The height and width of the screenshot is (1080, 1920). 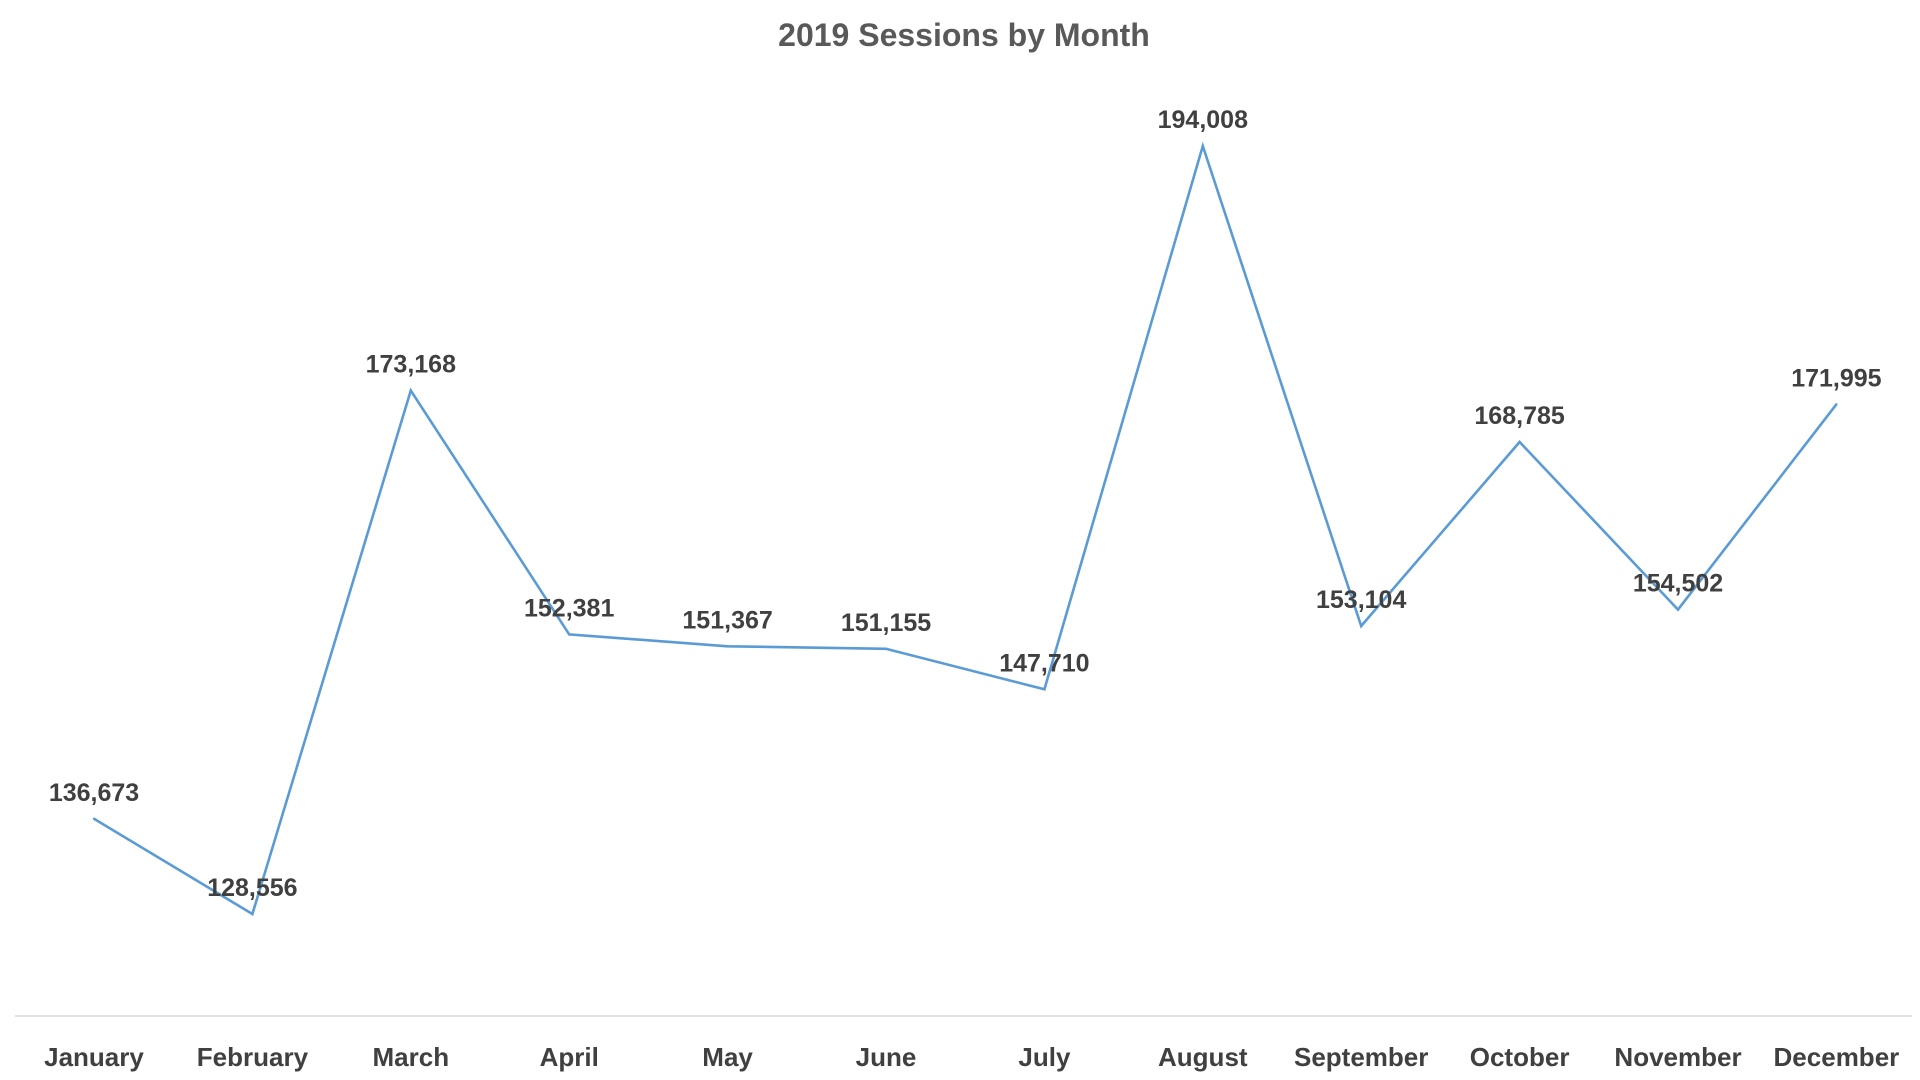 I want to click on data-point-april, so click(x=569, y=634).